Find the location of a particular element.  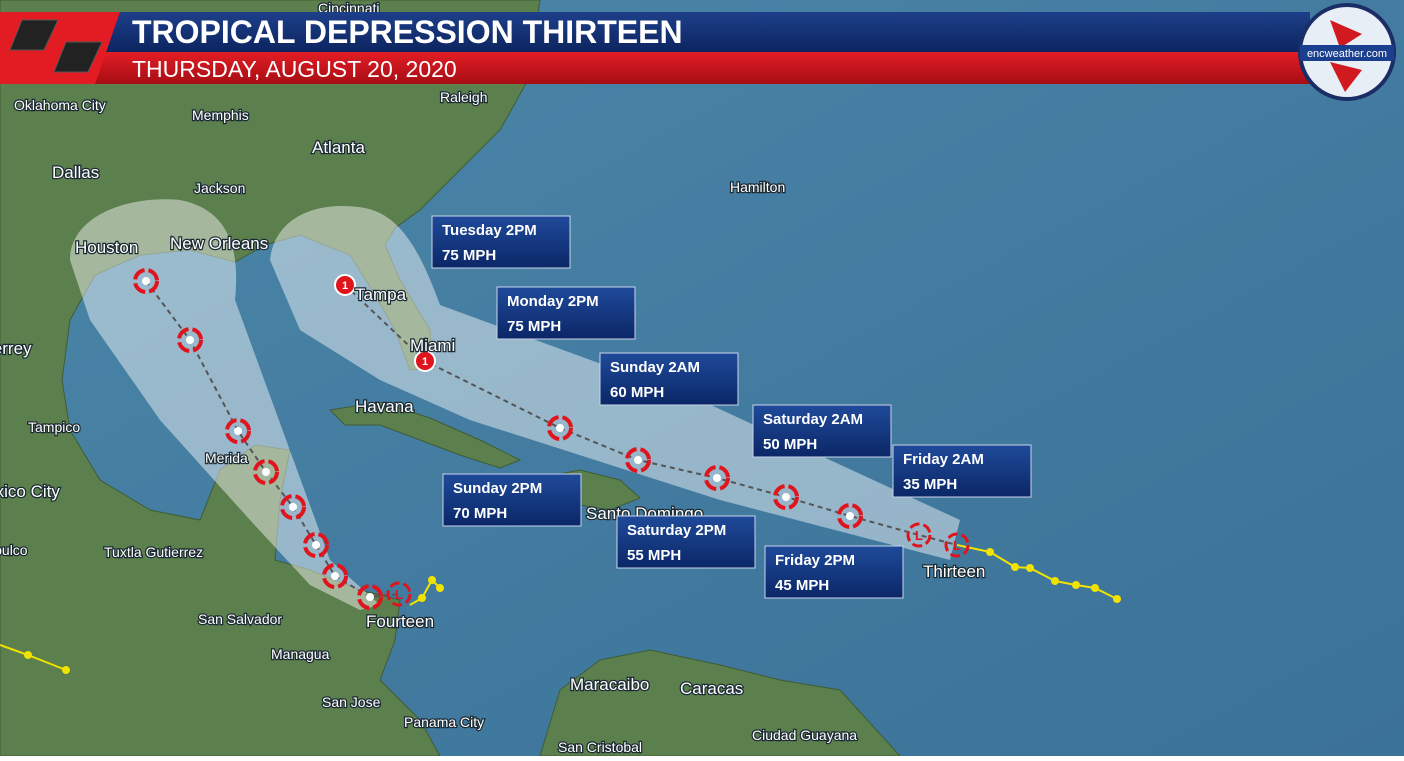

city-label: Tuxtla Gutierrez is located at coordinates (153, 552).